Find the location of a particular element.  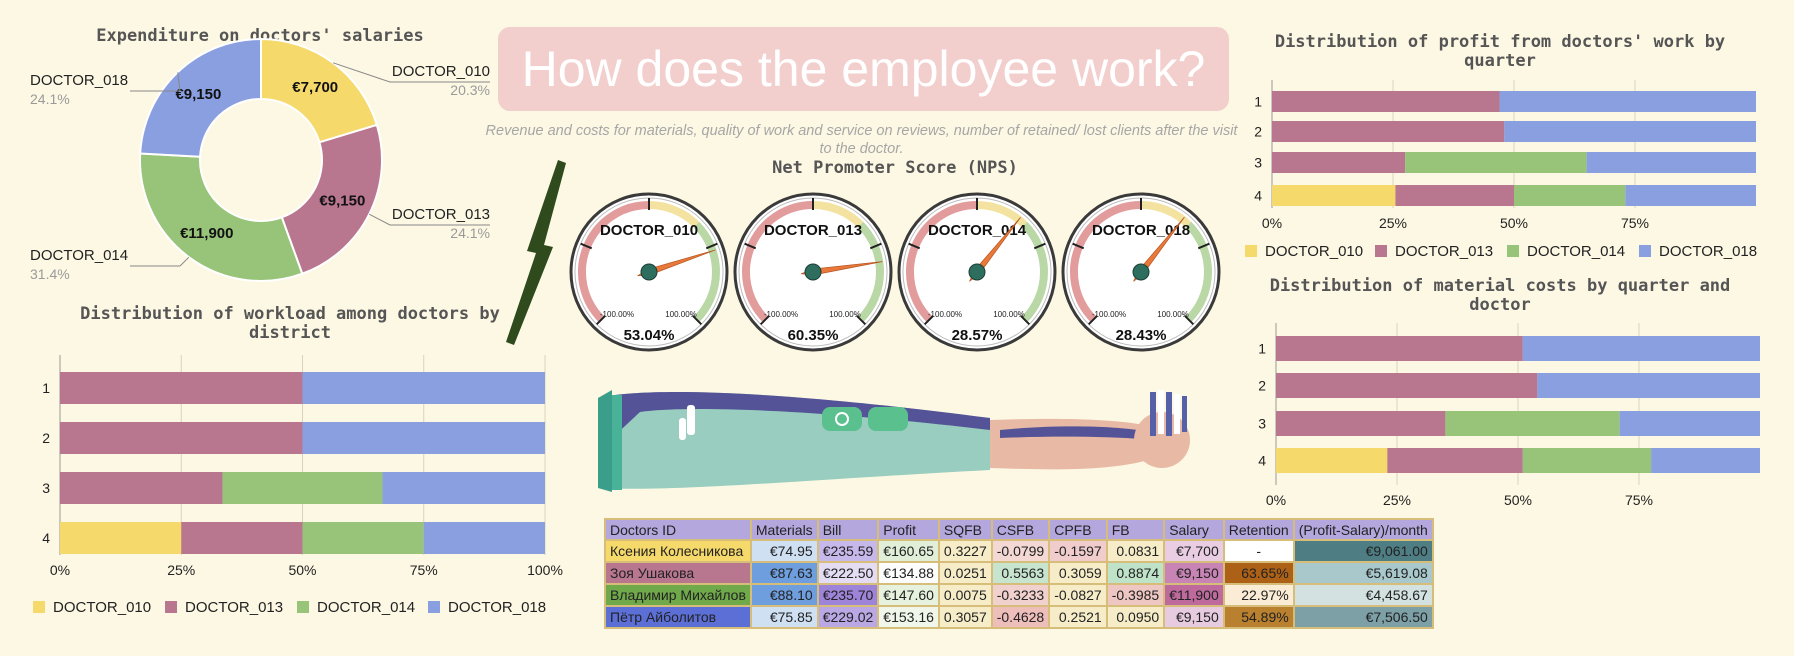

table-cell: €153.16 is located at coordinates (908, 617).